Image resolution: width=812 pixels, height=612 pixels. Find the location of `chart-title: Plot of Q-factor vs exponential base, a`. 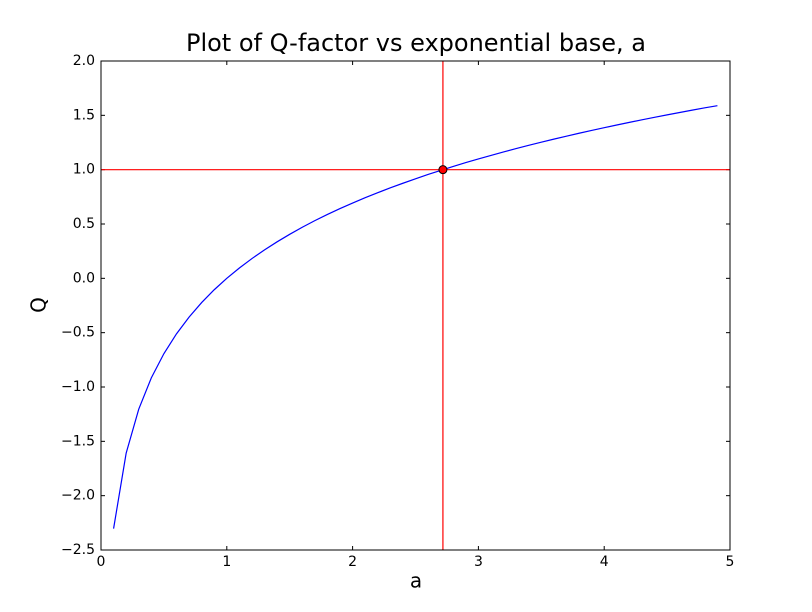

chart-title: Plot of Q-factor vs exponential base, a is located at coordinates (416, 43).